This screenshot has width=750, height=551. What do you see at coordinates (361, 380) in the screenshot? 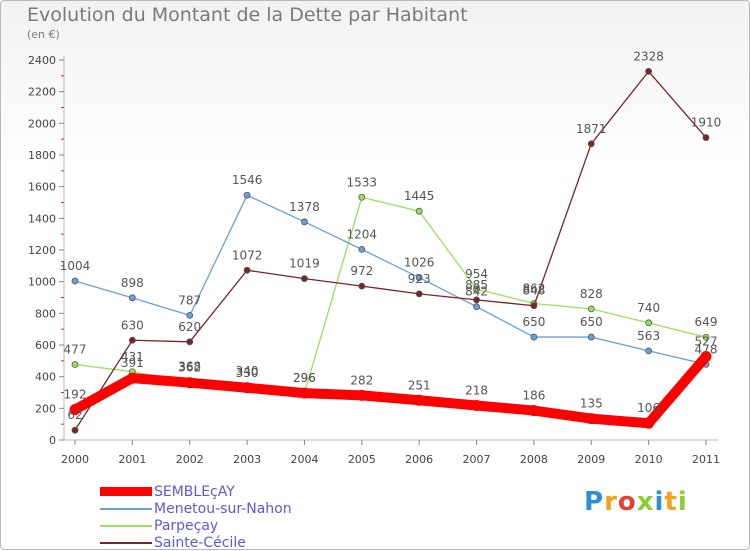
I see `data-label: 282` at bounding box center [361, 380].